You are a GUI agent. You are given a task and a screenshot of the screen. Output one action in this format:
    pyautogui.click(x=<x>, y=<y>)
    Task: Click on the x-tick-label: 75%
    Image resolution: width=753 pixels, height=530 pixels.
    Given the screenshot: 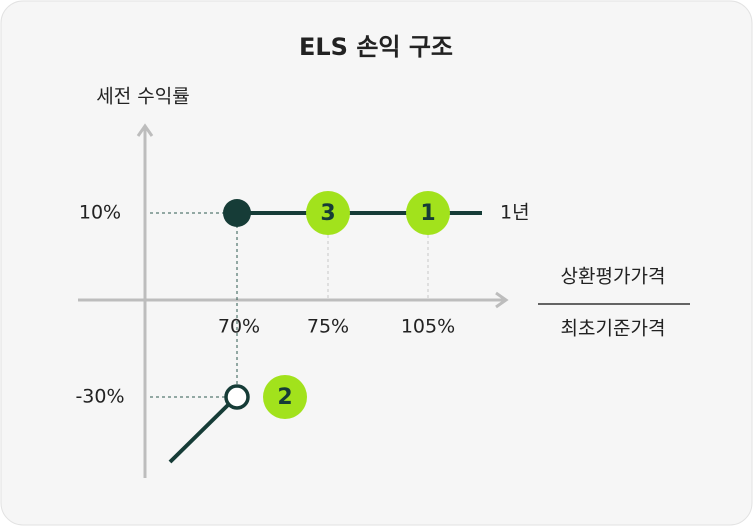 What is the action you would take?
    pyautogui.click(x=328, y=327)
    